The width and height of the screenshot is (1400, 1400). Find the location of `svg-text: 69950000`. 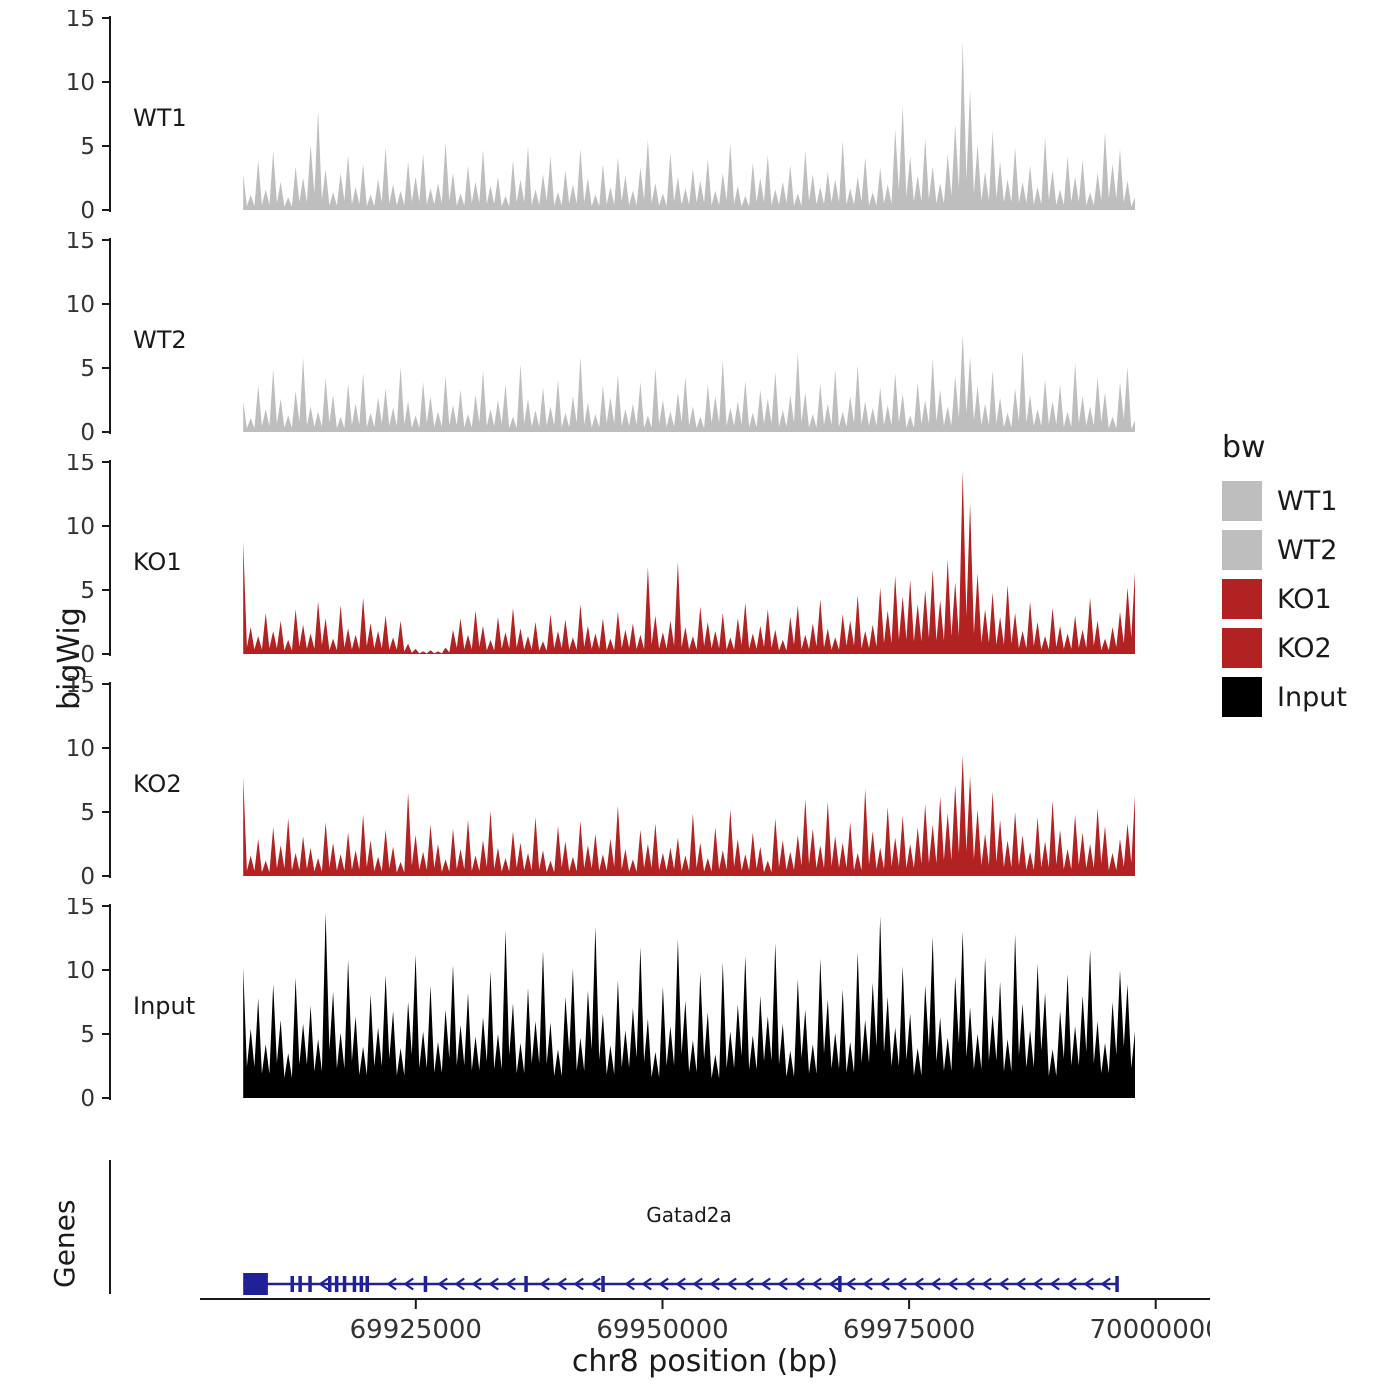

svg-text: 69950000 is located at coordinates (662, 1330).